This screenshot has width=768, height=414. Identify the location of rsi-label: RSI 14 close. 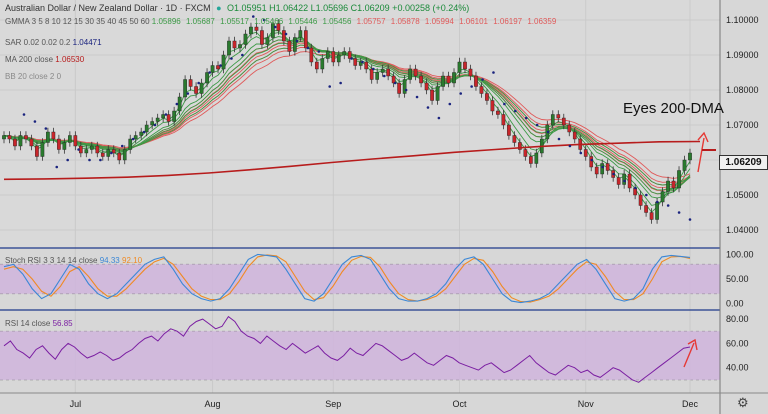
(28, 323).